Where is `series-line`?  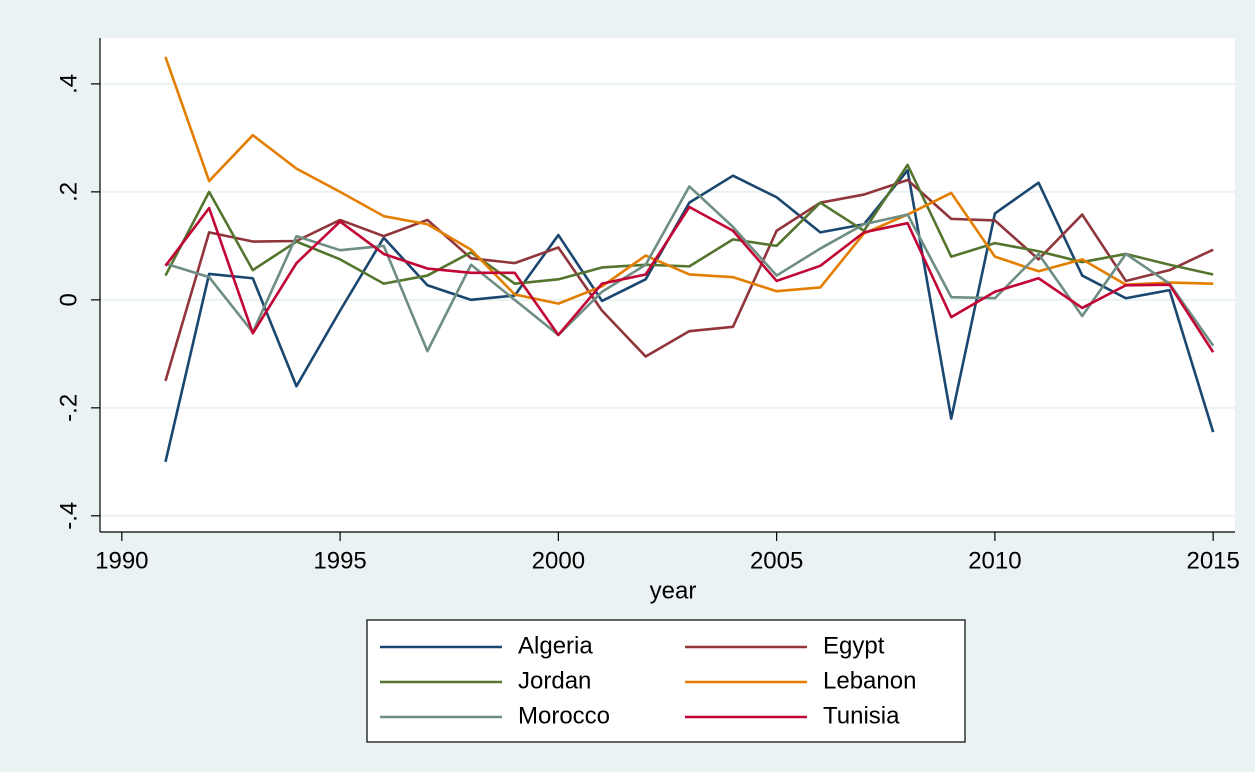
series-line is located at coordinates (689, 224).